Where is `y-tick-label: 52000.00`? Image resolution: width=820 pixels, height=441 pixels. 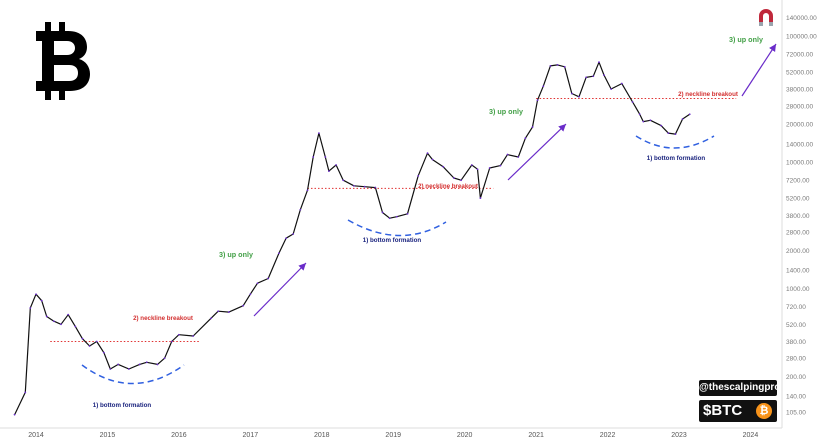 y-tick-label: 52000.00 is located at coordinates (799, 72).